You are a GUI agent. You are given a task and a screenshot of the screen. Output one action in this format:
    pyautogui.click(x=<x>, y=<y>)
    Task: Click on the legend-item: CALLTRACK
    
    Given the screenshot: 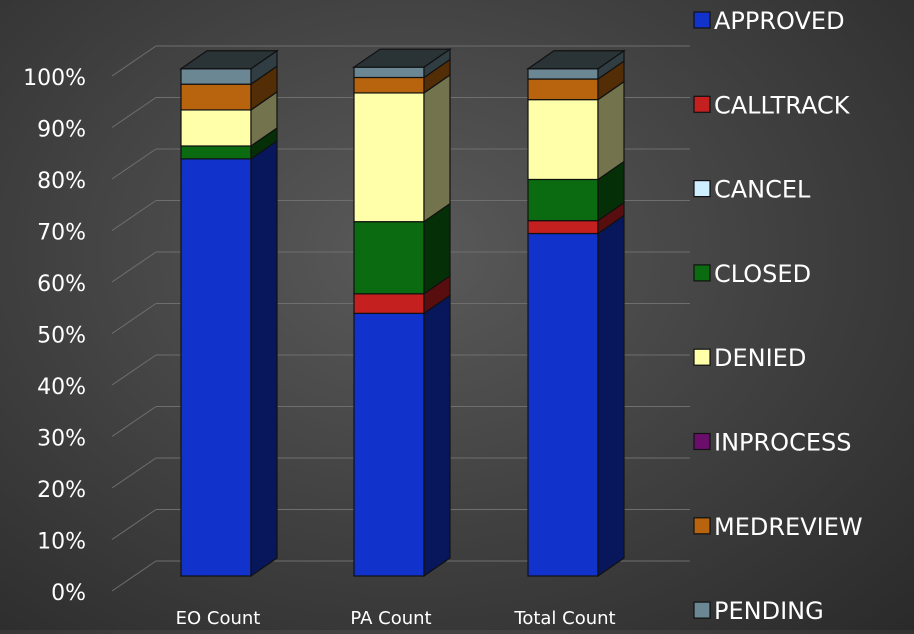 What is the action you would take?
    pyautogui.click(x=772, y=105)
    